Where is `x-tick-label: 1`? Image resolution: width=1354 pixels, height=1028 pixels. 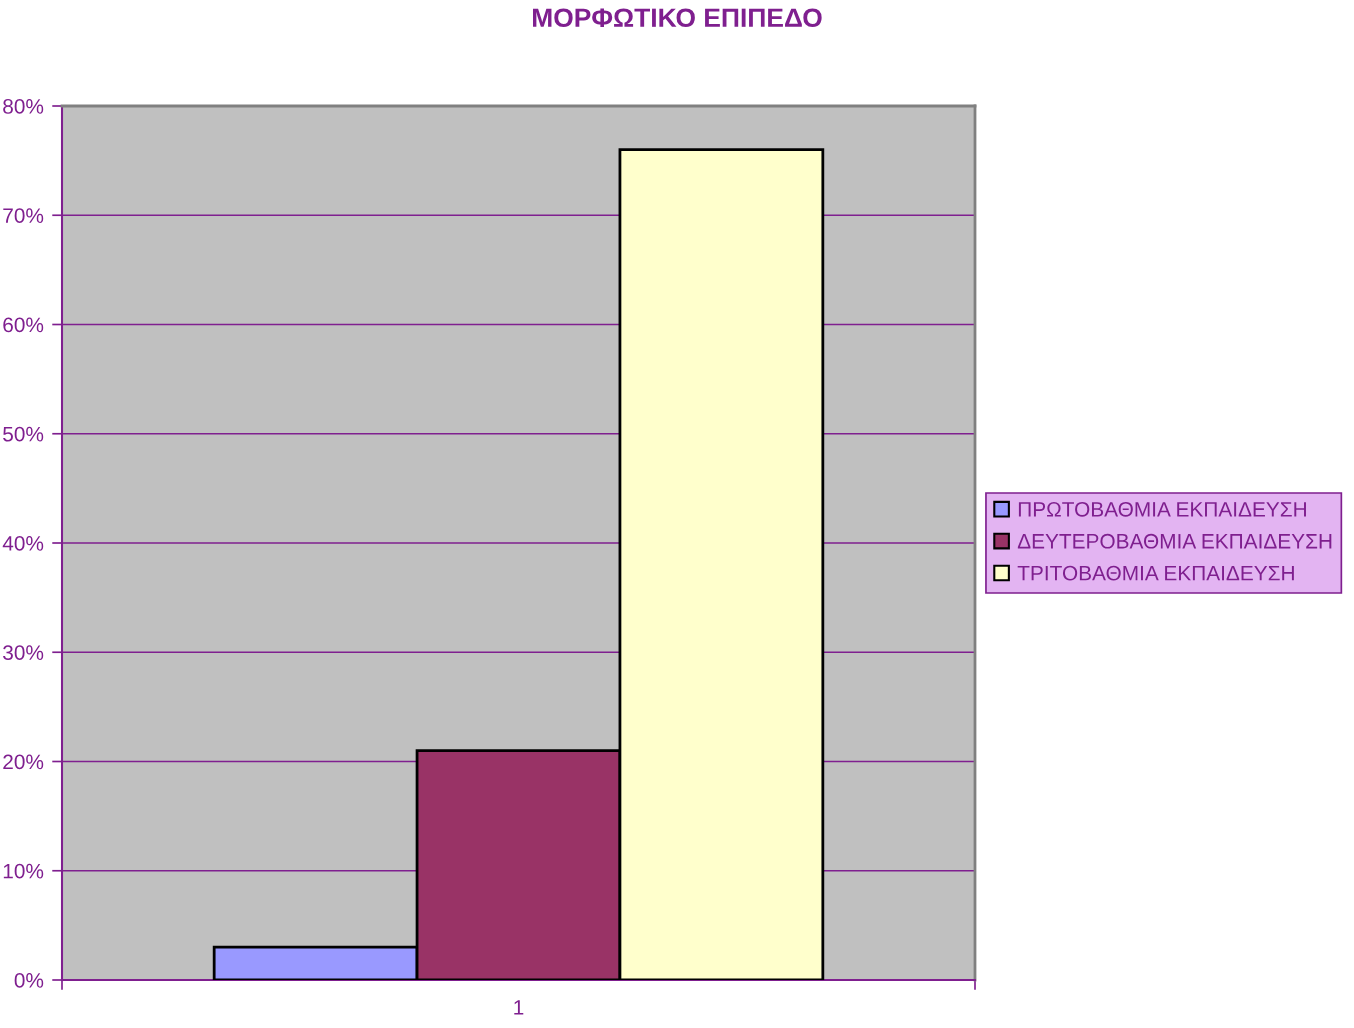
x-tick-label: 1 is located at coordinates (519, 1007).